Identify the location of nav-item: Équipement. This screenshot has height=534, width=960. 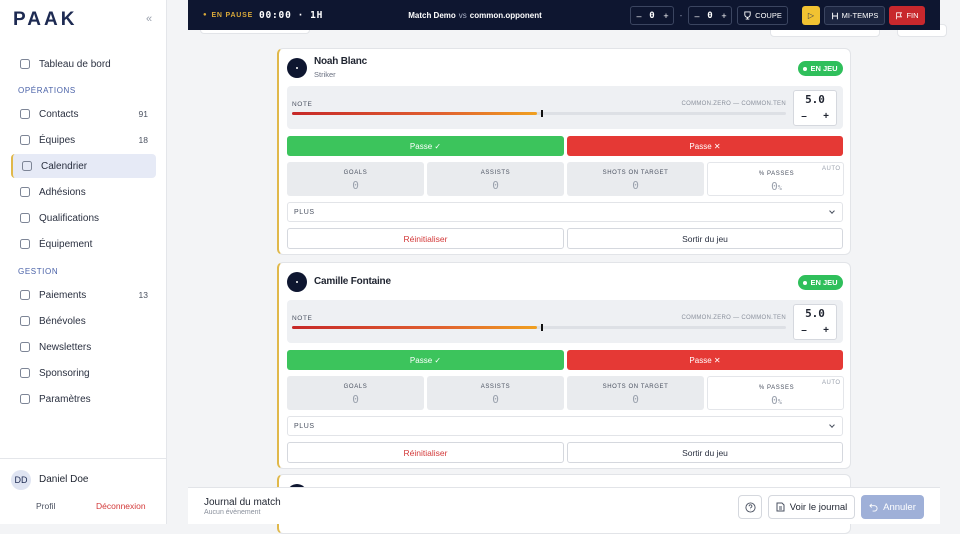
(83, 244).